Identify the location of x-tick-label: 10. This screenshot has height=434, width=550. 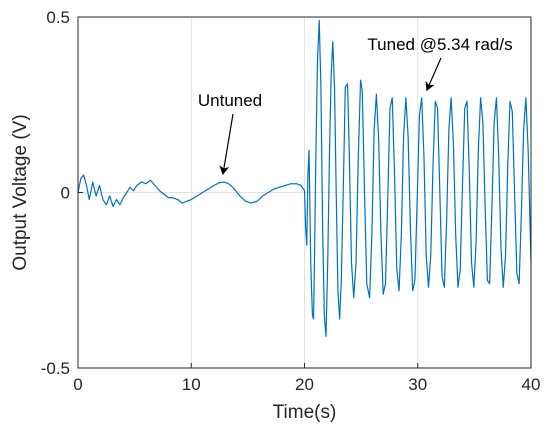
(191, 384).